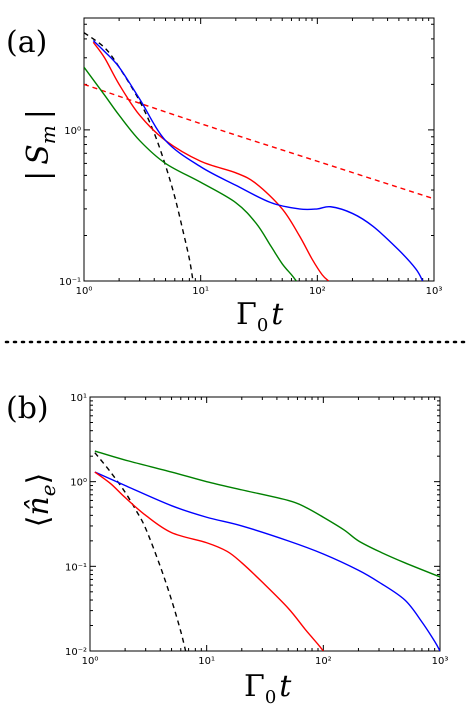 The image size is (474, 721). What do you see at coordinates (270, 697) in the screenshot?
I see `panel-b-xlabel-sub: 0` at bounding box center [270, 697].